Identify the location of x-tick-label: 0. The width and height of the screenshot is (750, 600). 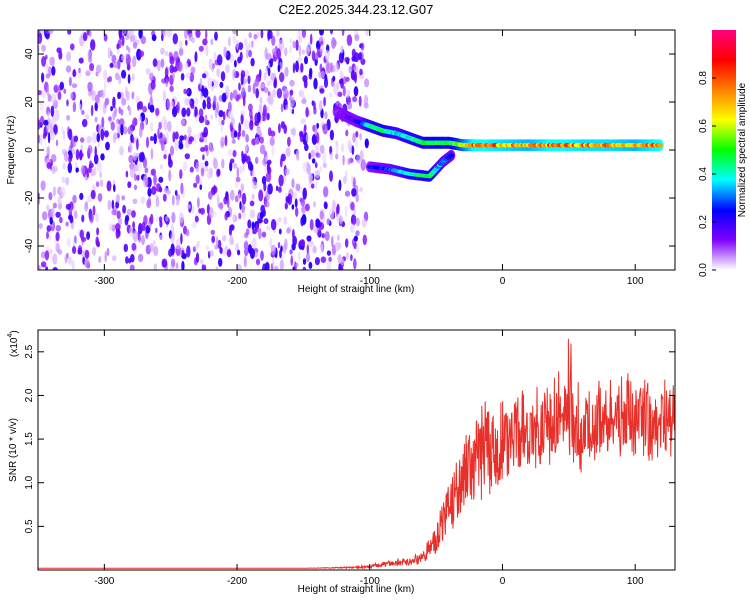
(503, 281).